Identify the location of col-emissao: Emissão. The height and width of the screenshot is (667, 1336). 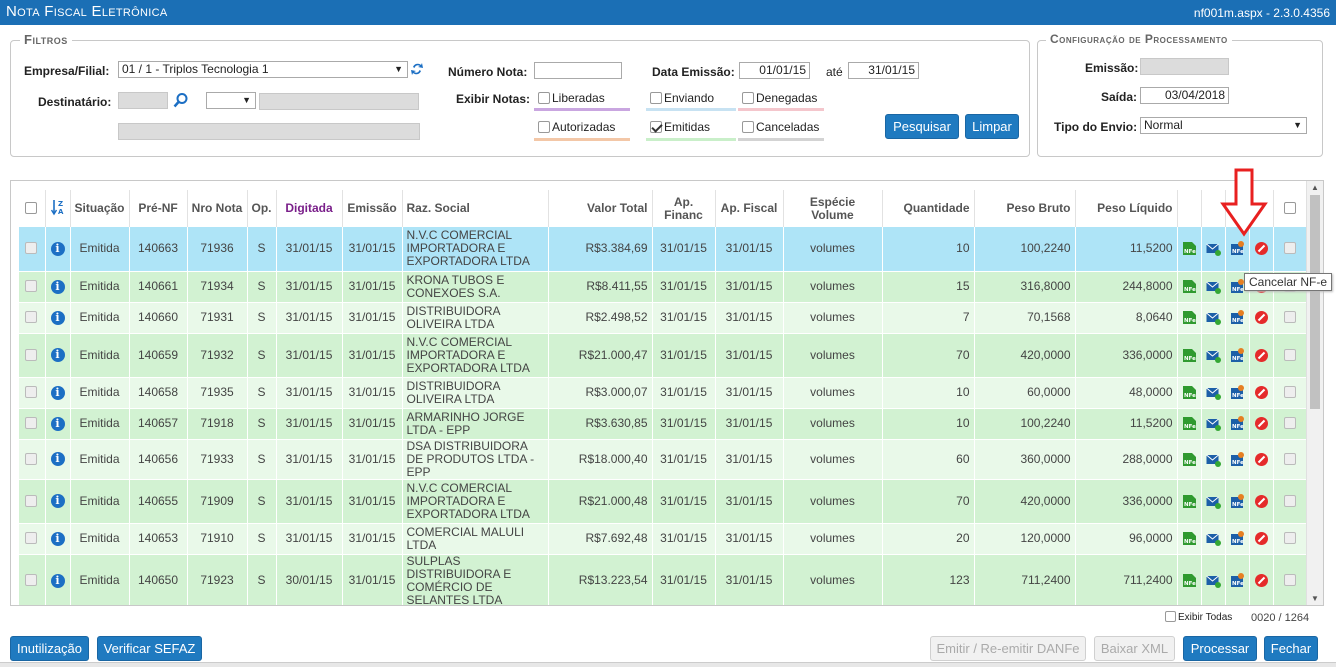
(372, 208).